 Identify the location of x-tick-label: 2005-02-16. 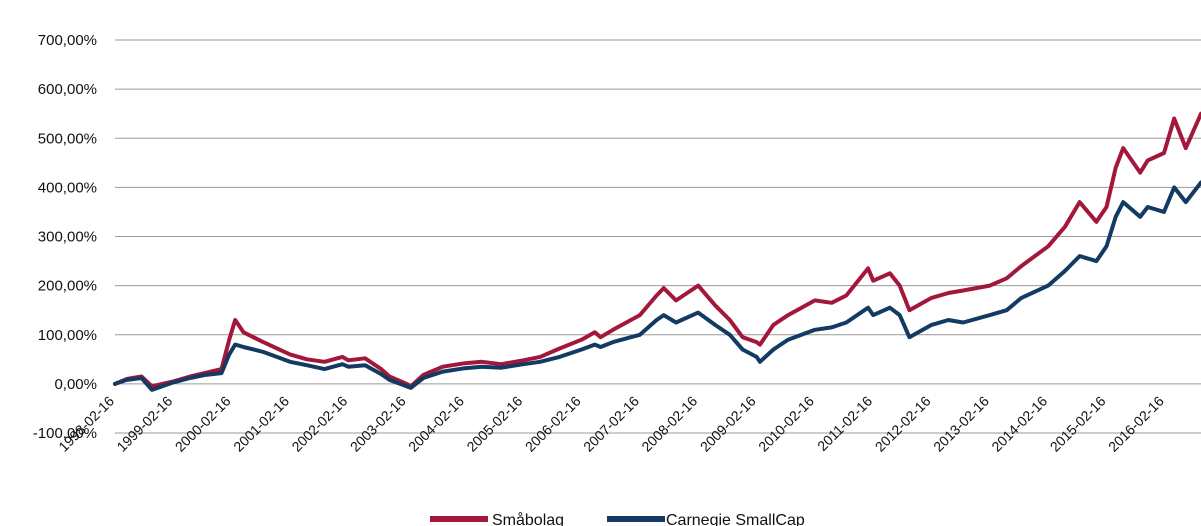
(494, 424).